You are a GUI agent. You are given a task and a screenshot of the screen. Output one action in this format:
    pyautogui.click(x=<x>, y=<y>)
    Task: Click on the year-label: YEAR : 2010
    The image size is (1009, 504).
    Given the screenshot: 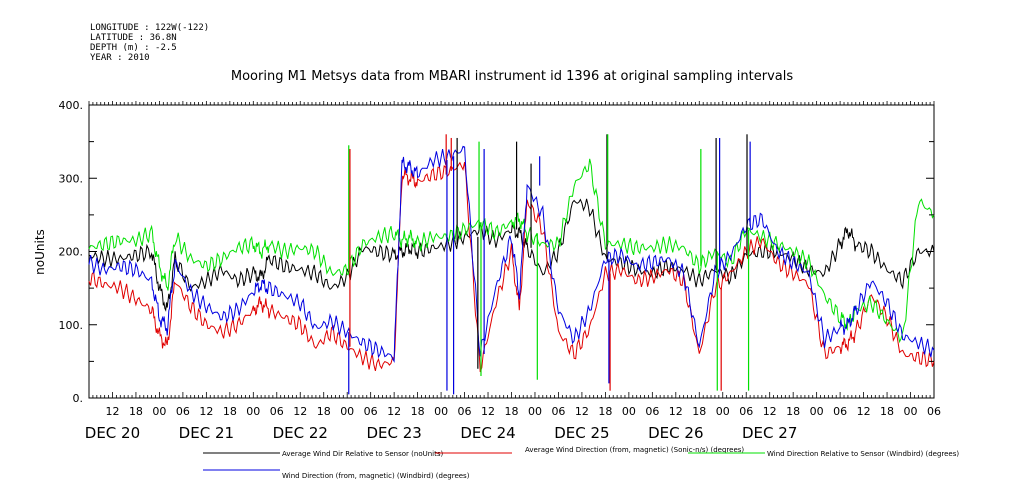 What is the action you would take?
    pyautogui.click(x=120, y=58)
    